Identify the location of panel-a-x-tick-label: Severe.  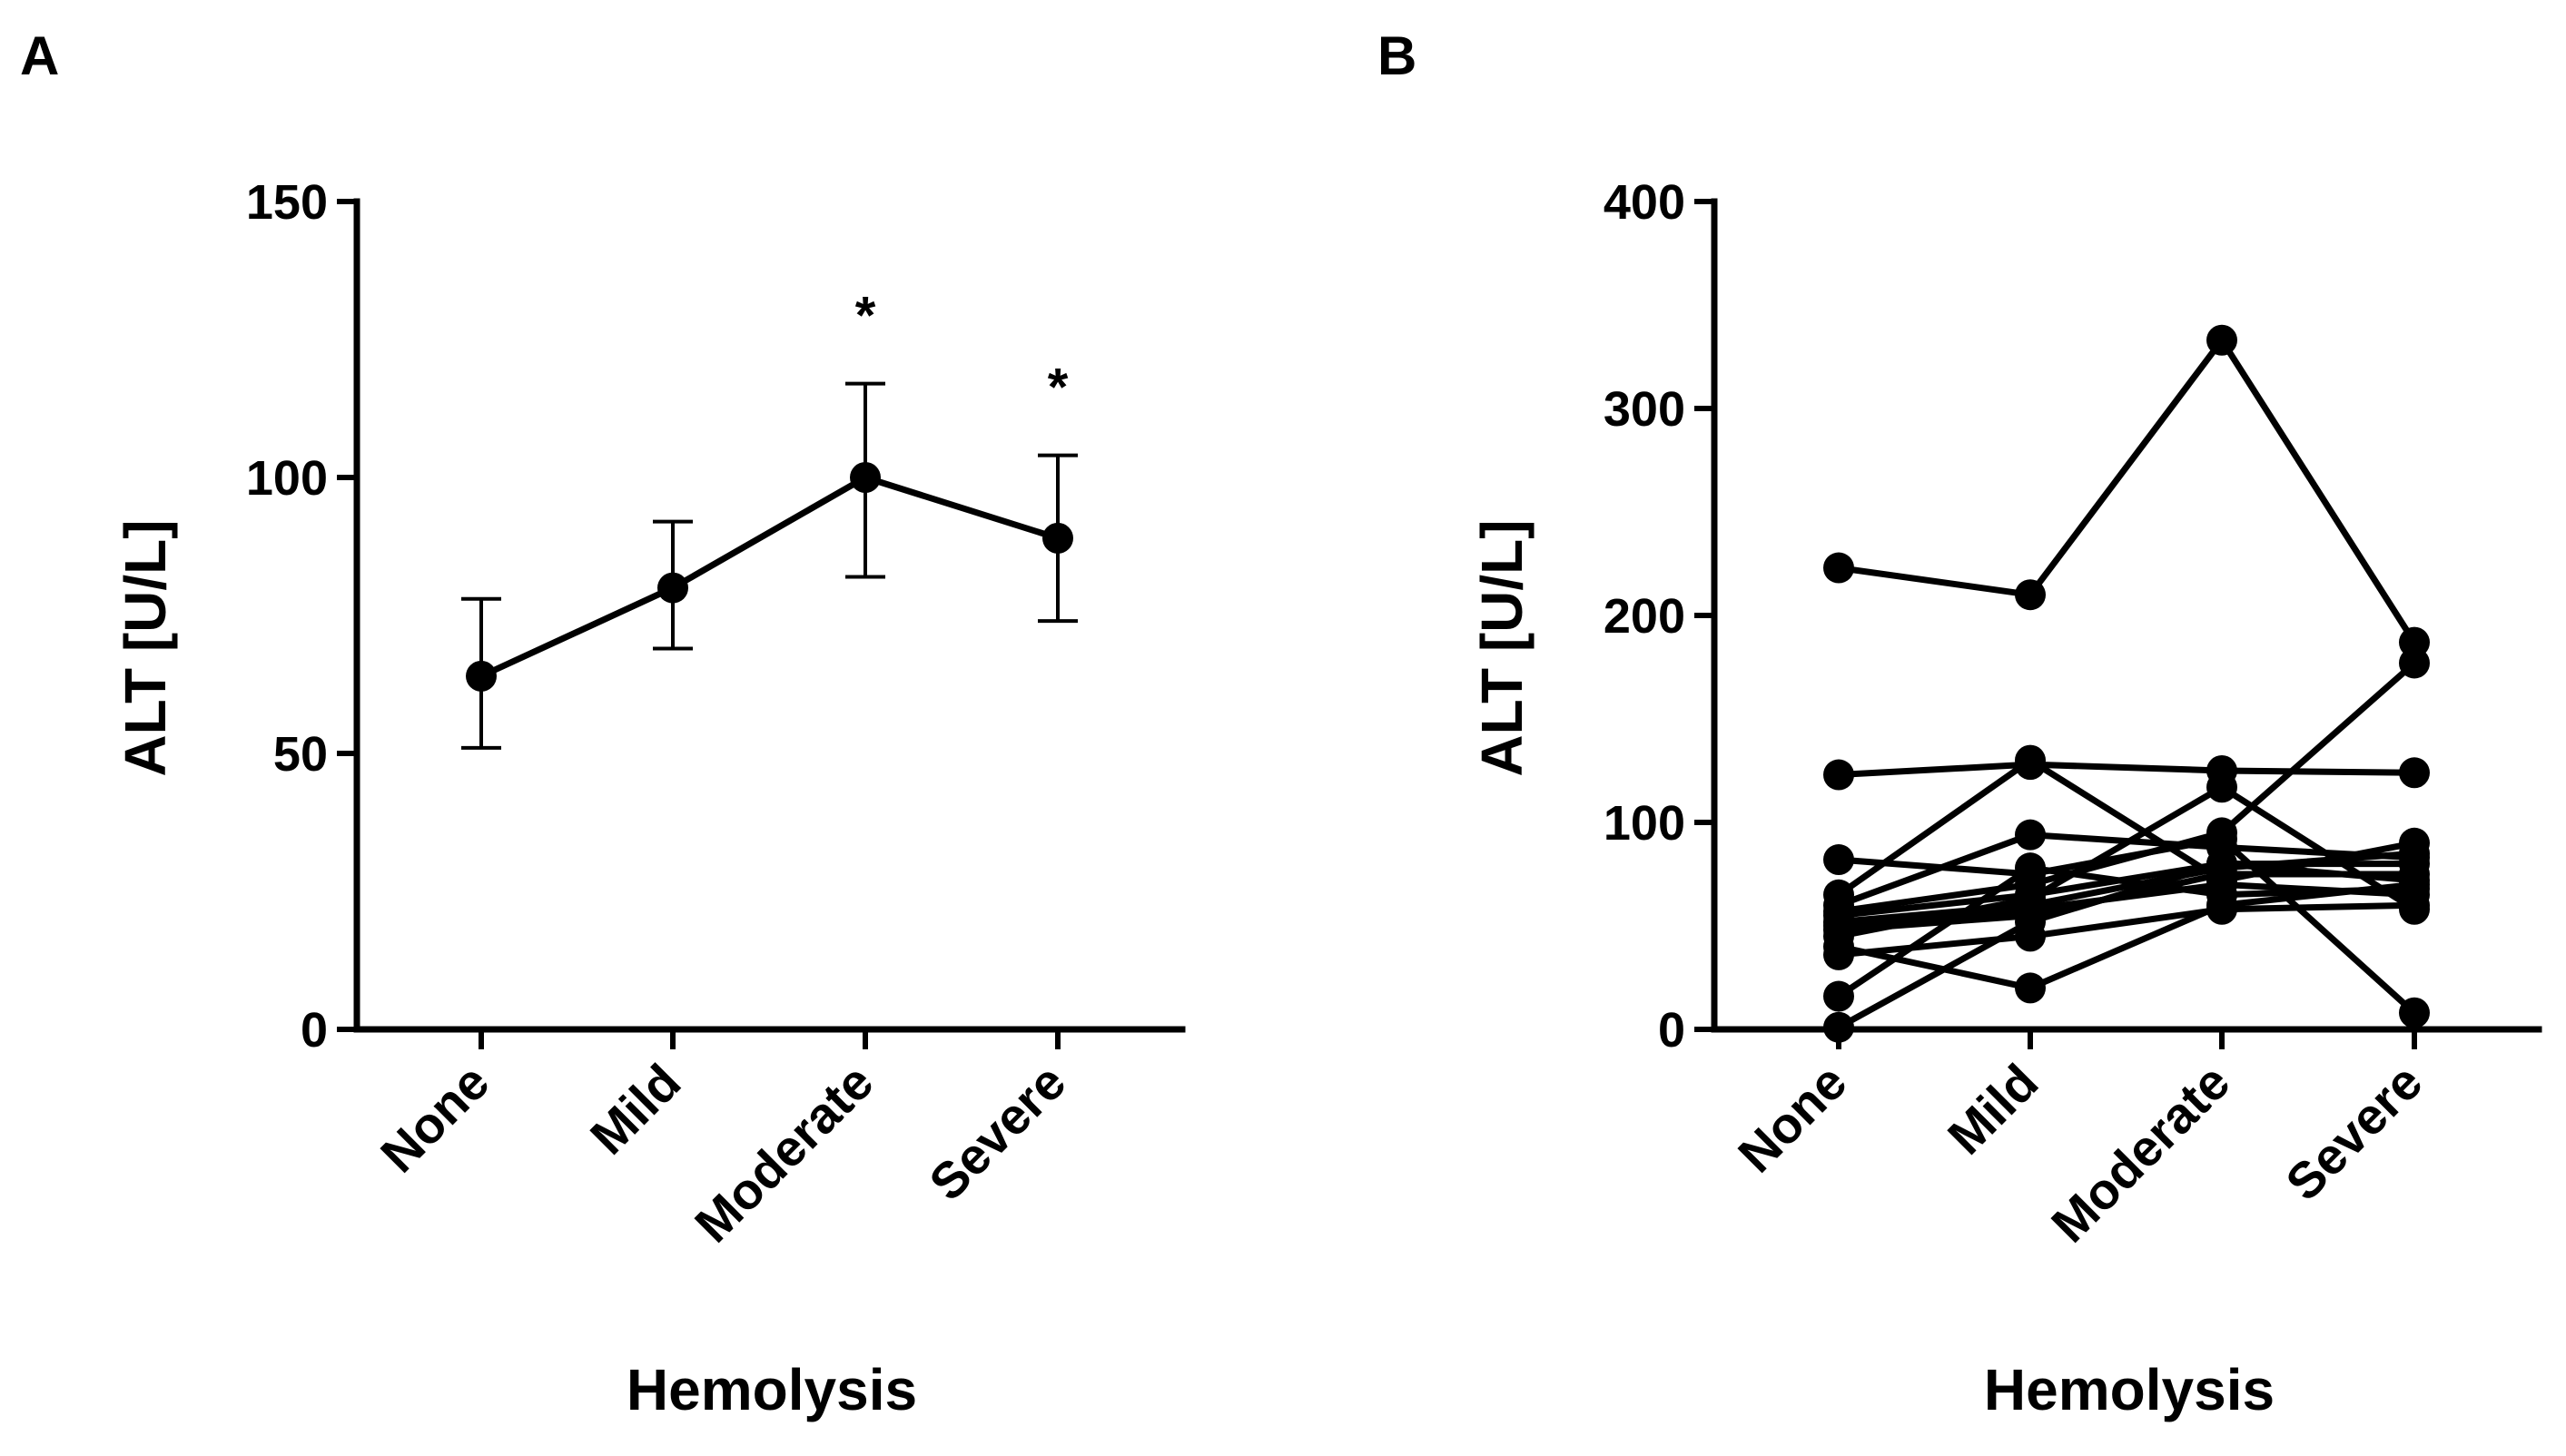
(997, 1132).